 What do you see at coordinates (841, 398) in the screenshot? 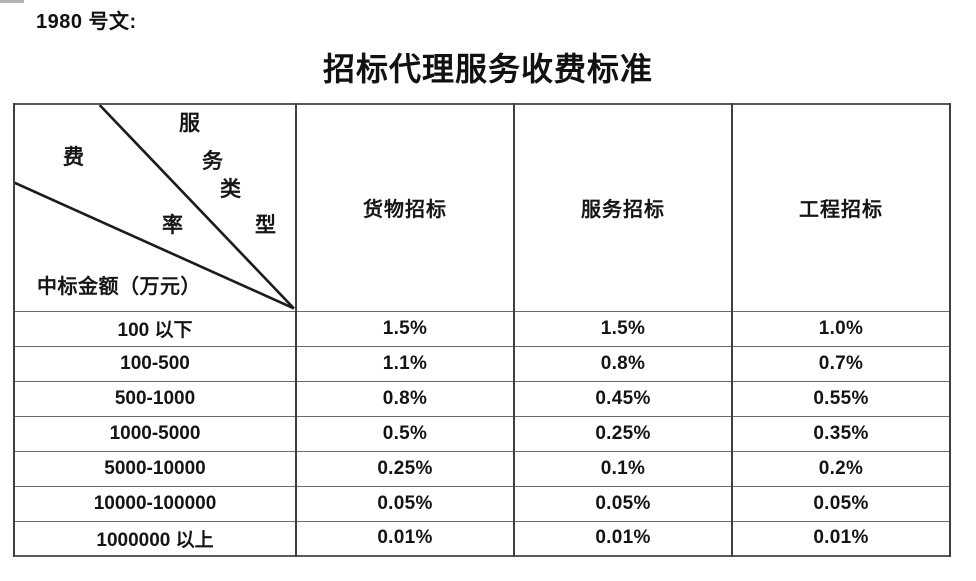
I see `rate-cell: 0.55%` at bounding box center [841, 398].